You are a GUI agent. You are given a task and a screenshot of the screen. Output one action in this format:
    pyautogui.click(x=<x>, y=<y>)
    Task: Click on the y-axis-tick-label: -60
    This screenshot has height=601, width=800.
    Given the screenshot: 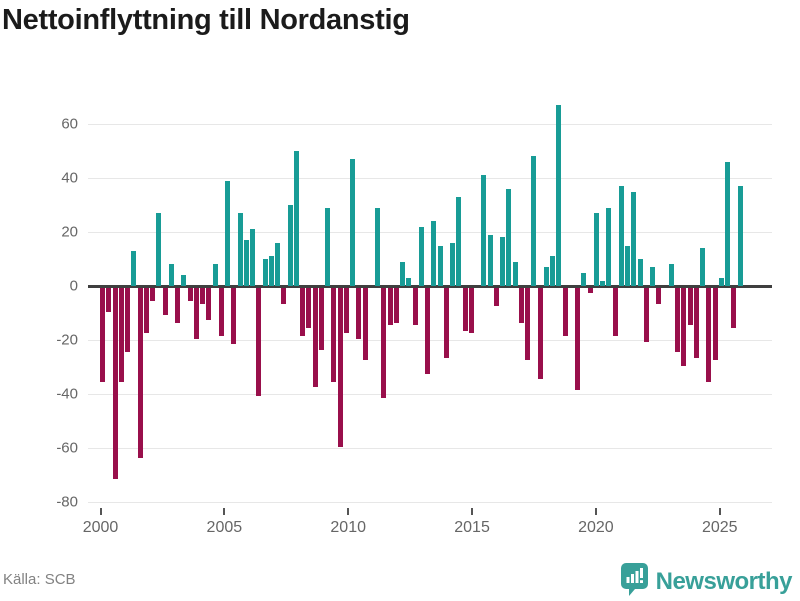 What is the action you would take?
    pyautogui.click(x=67, y=448)
    